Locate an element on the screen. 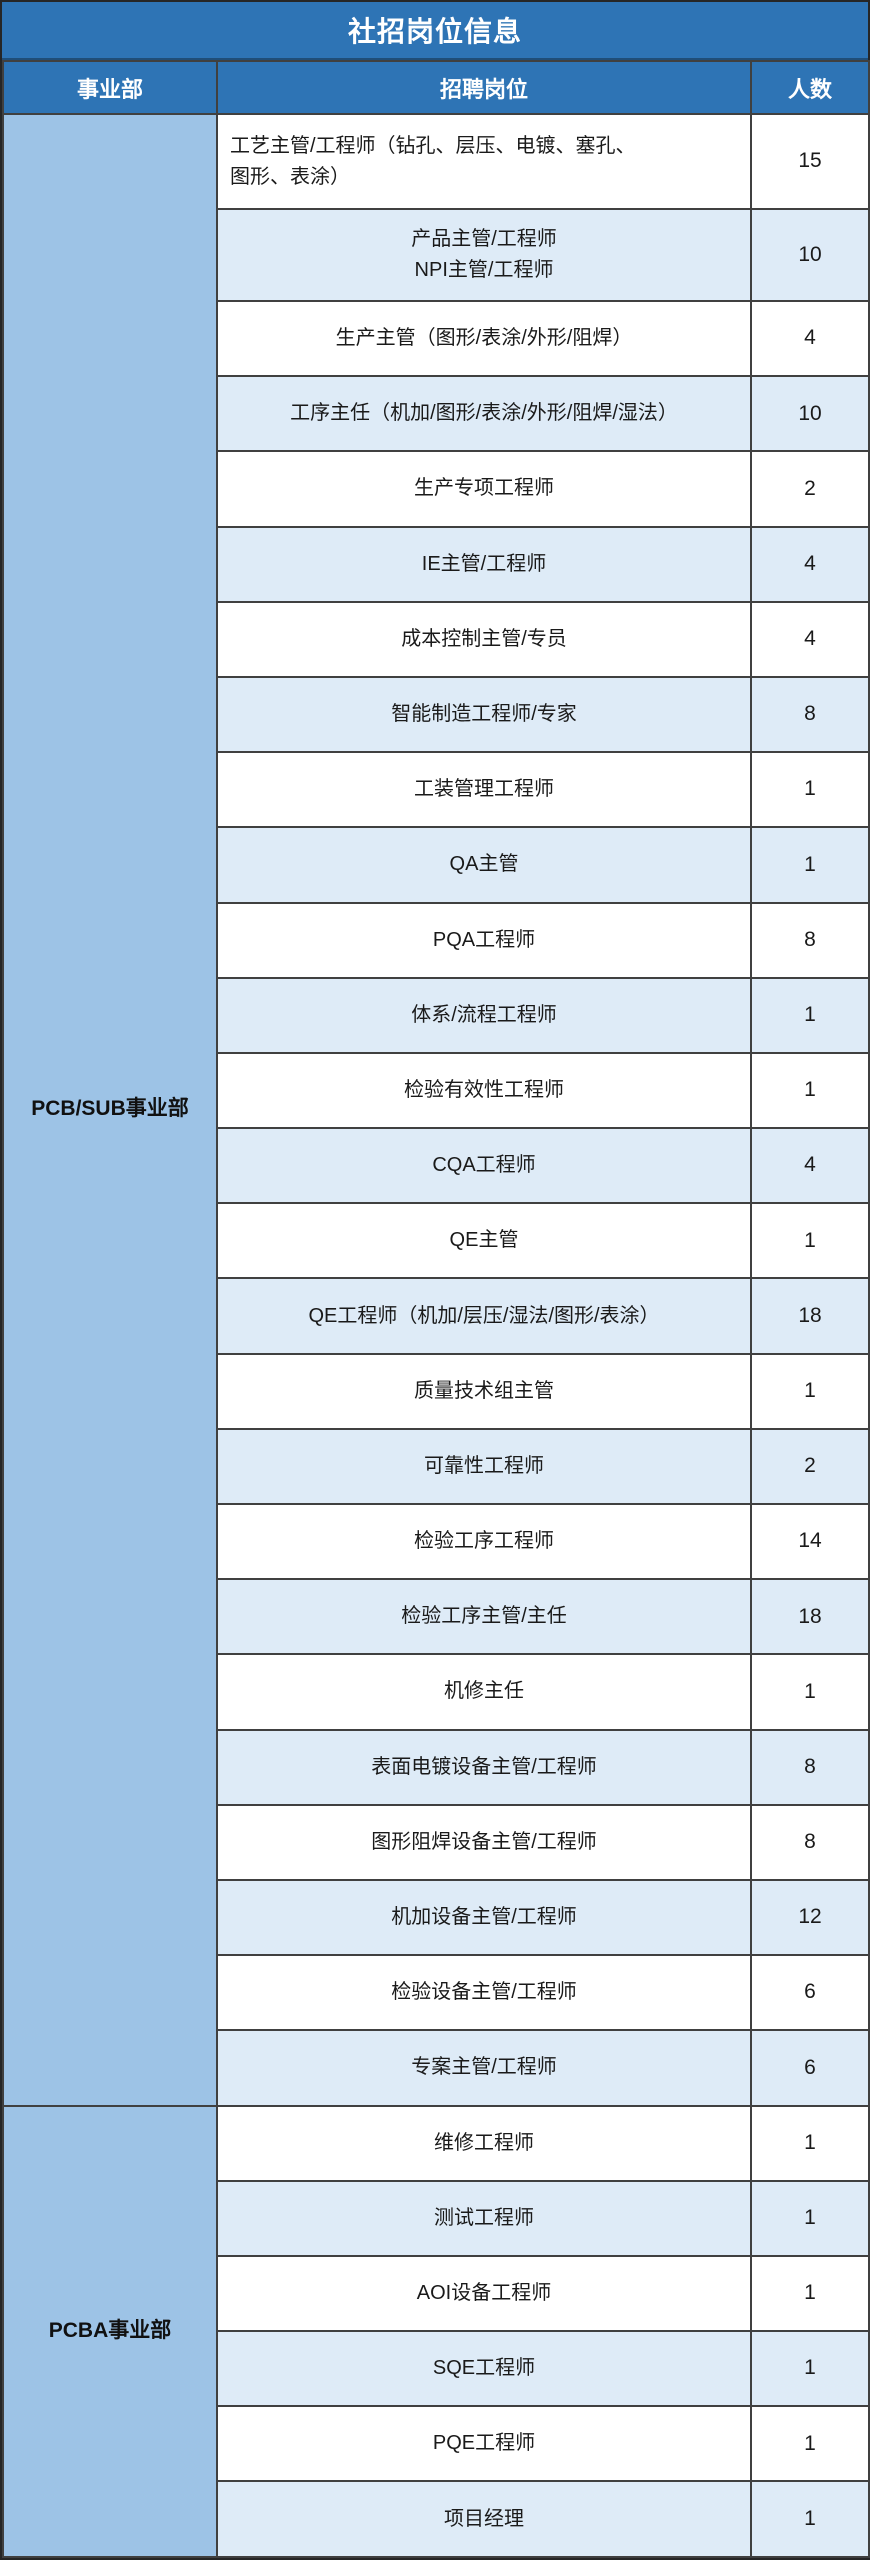  position-cell: 质量技术组主管 is located at coordinates (484, 1391).